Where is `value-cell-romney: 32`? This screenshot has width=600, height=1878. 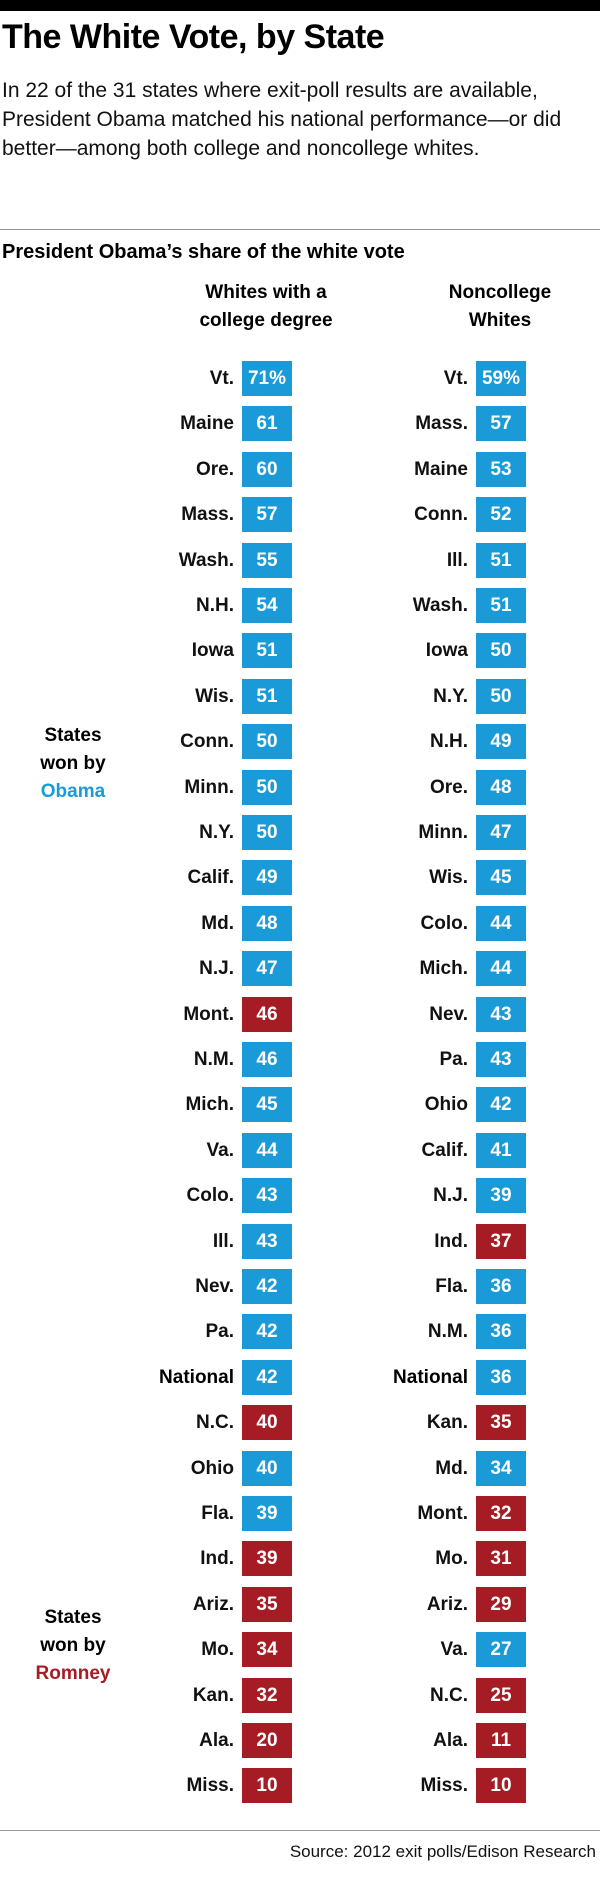 value-cell-romney: 32 is located at coordinates (501, 1514).